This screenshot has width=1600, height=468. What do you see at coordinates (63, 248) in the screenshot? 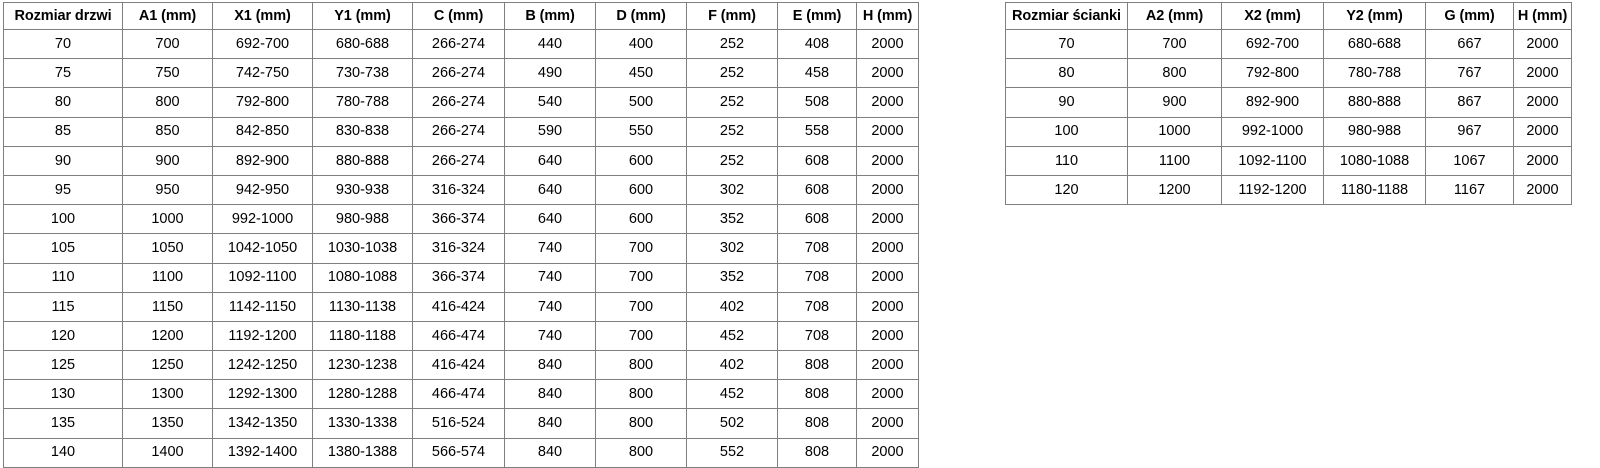
I see `table-cell: 105` at bounding box center [63, 248].